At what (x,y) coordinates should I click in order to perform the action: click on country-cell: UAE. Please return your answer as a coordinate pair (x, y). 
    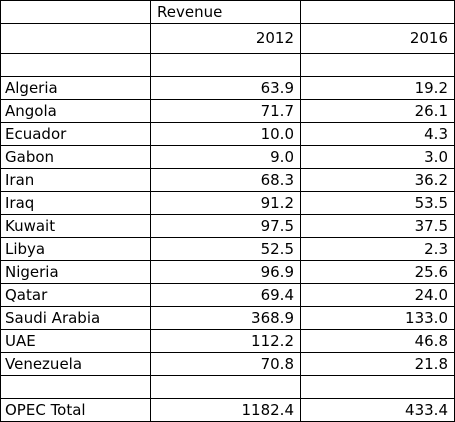
    Looking at the image, I should click on (75, 341).